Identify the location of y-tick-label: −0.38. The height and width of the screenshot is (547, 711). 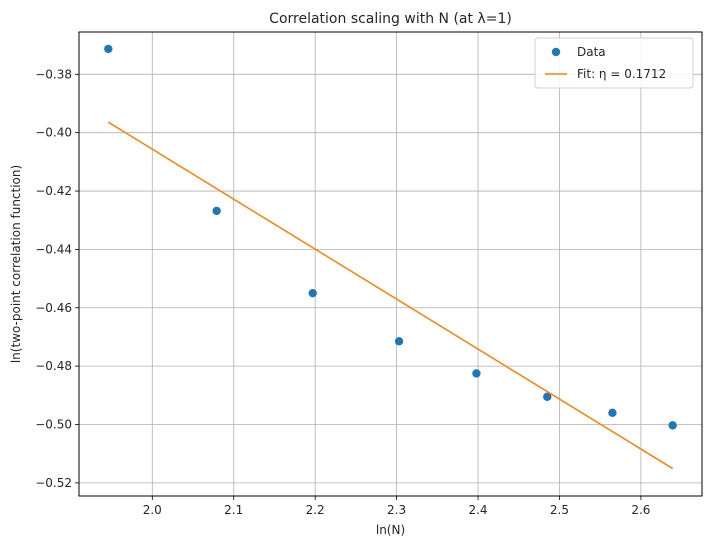
(53, 74).